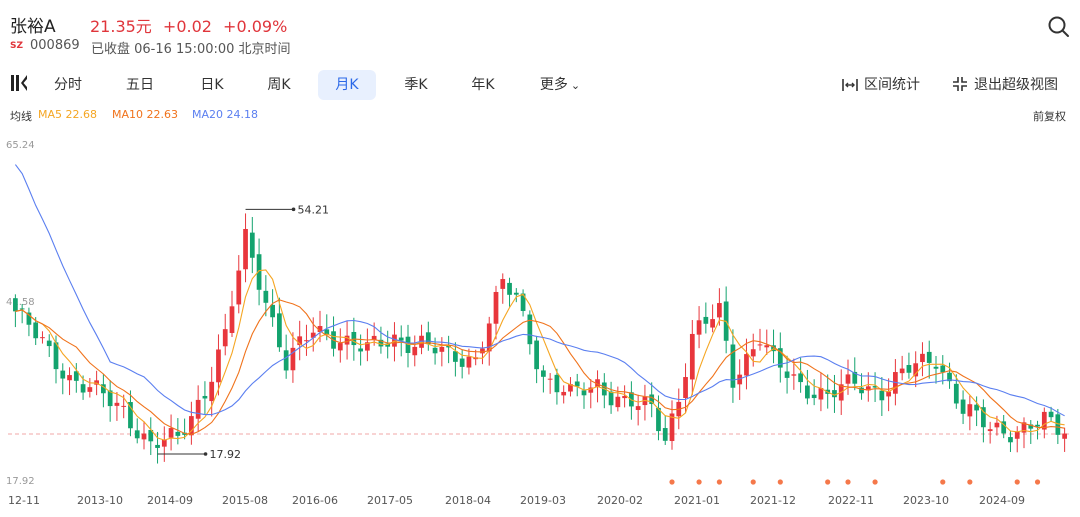  I want to click on tab-label: 五日, so click(140, 85).